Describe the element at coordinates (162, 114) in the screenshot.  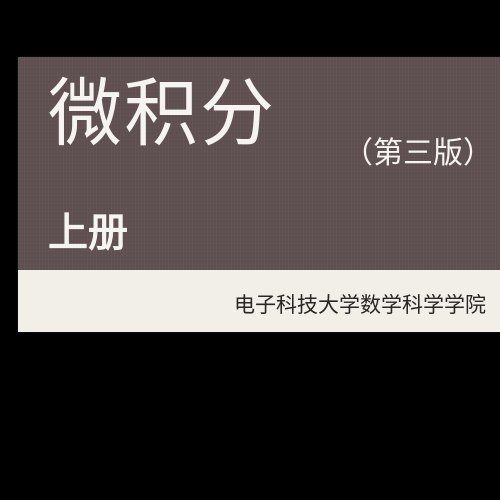
I see `book-title: 微积分` at that location.